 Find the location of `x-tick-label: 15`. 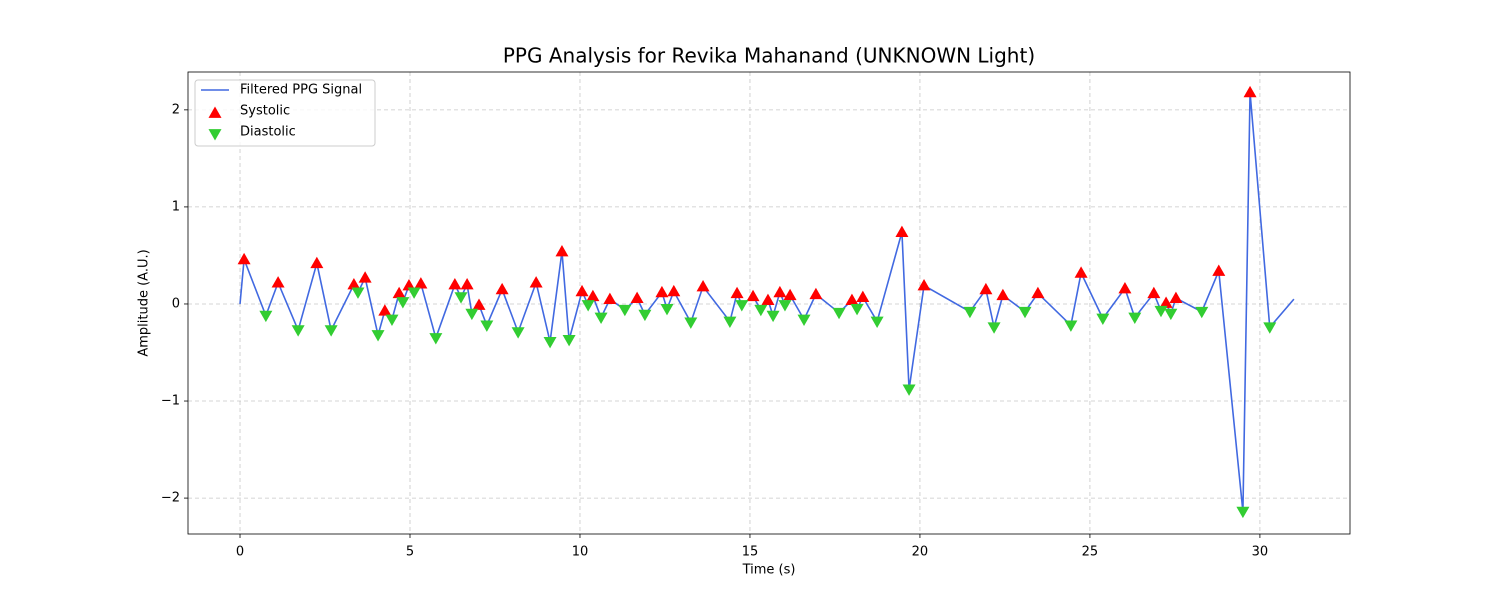

x-tick-label: 15 is located at coordinates (750, 552).